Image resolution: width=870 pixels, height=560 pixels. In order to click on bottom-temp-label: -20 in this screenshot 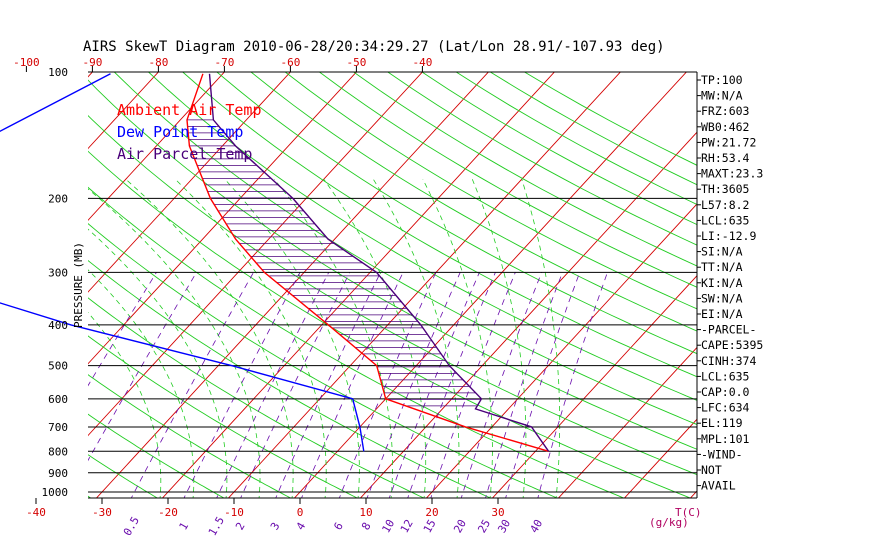, I will do `click(168, 512)`.